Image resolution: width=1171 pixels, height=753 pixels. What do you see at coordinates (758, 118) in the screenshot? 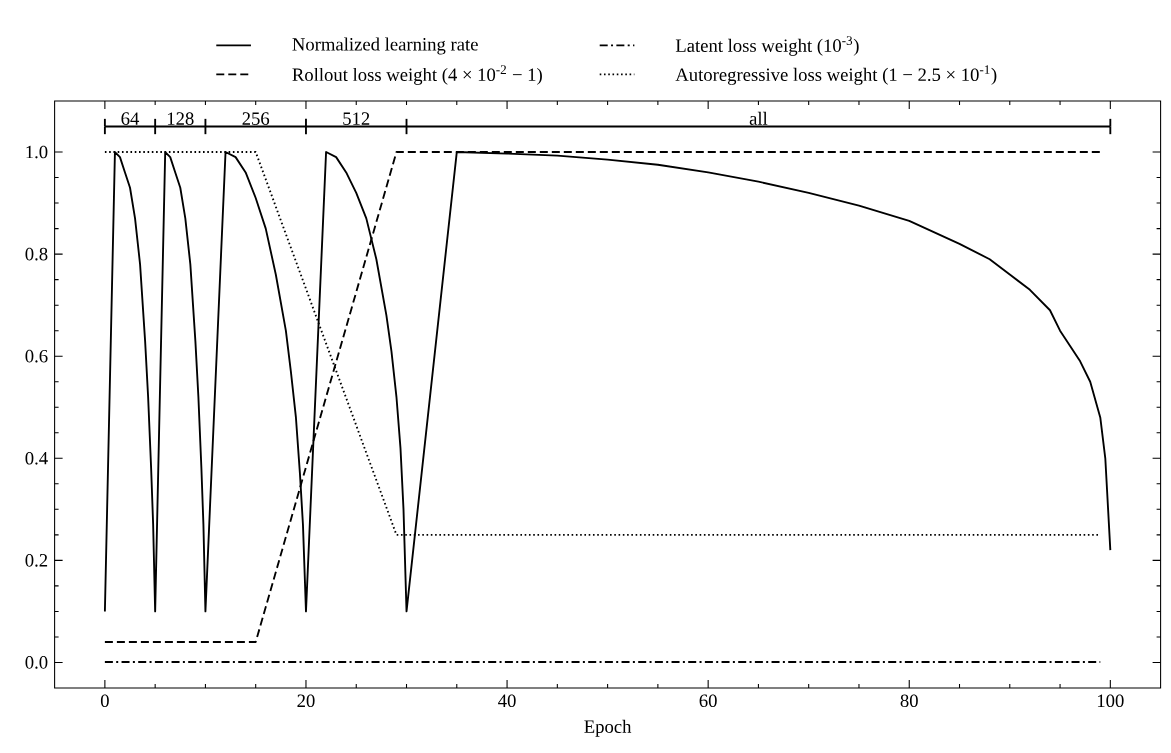
I see `annotation: all` at bounding box center [758, 118].